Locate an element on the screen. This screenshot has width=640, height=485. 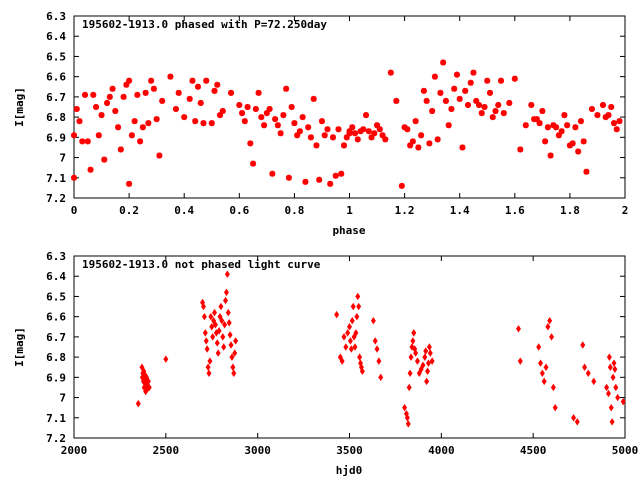
x-tick-label: 2500 is located at coordinates (166, 450).